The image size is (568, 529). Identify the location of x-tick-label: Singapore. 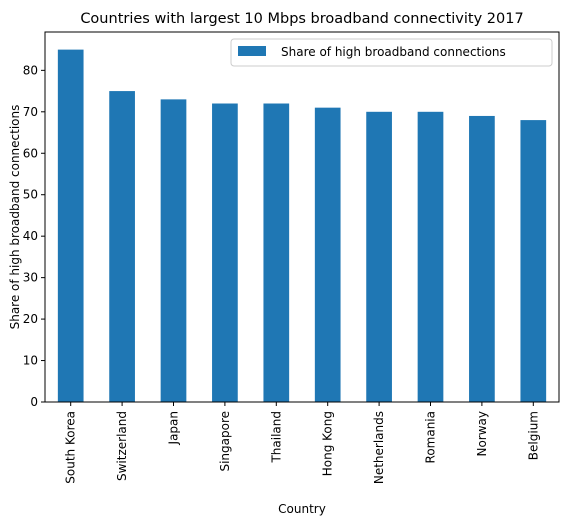
(225, 441).